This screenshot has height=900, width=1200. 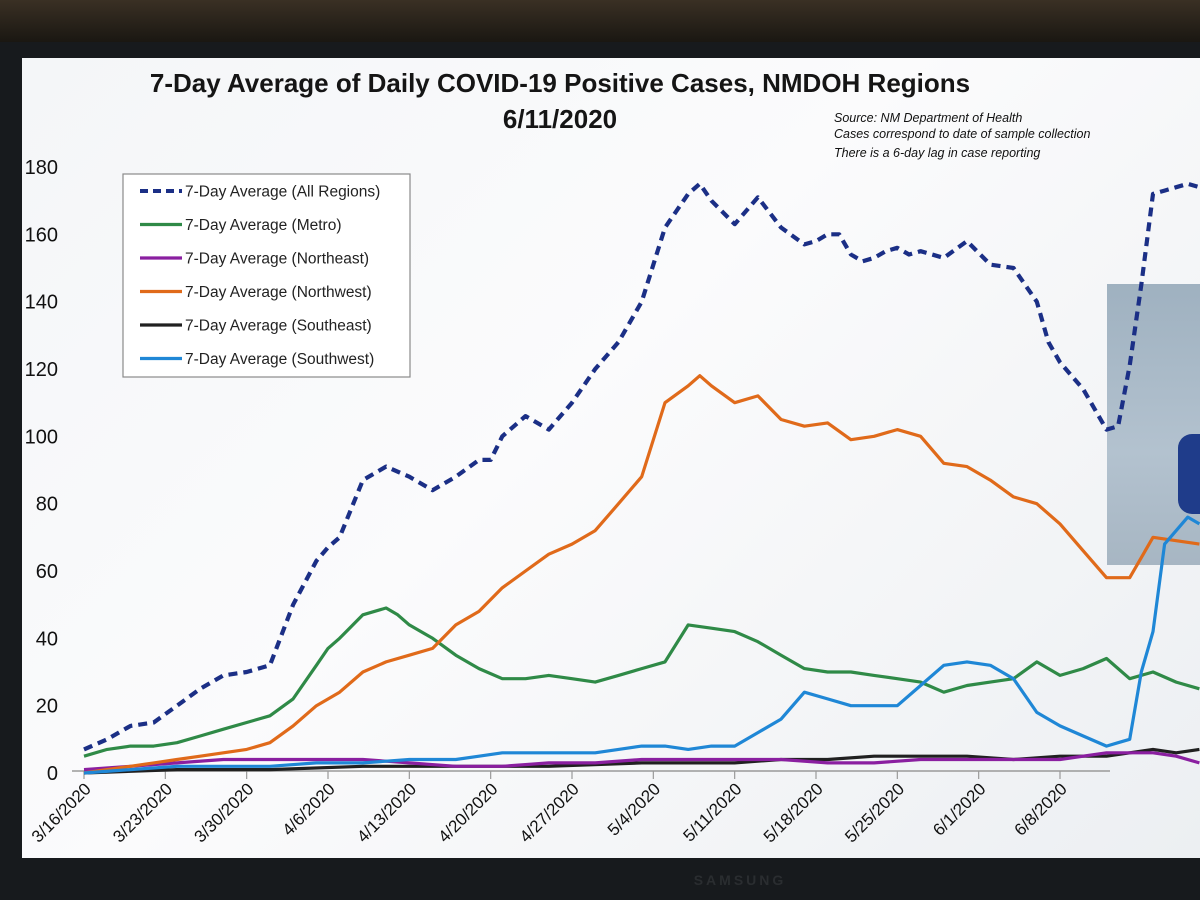 I want to click on x-tick-label: 4/13/2020, so click(x=386, y=812).